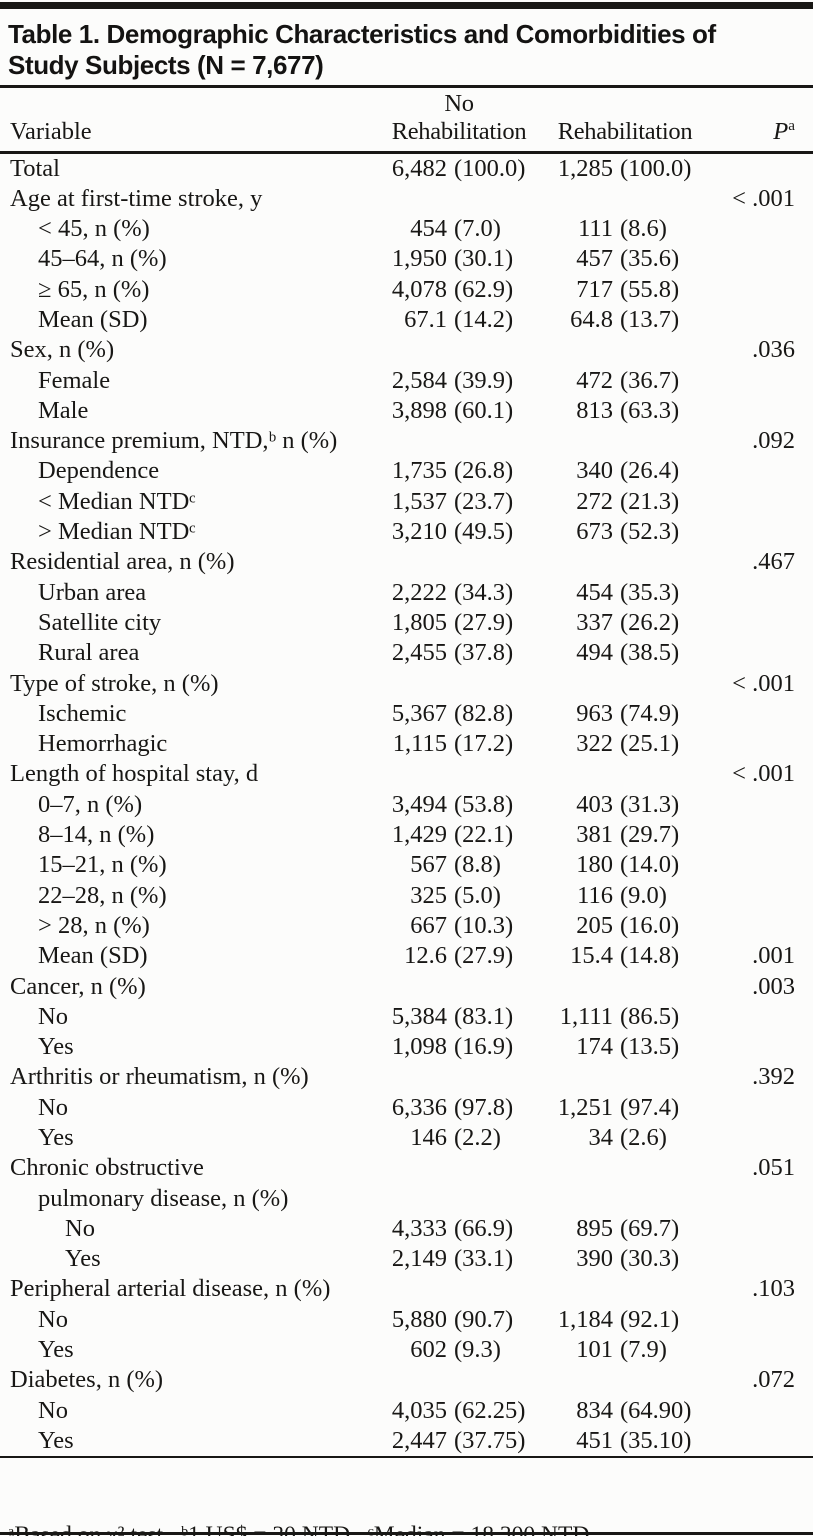 The image size is (813, 1536). I want to click on table-row: pulmonary disease, n (%), so click(406, 1199).